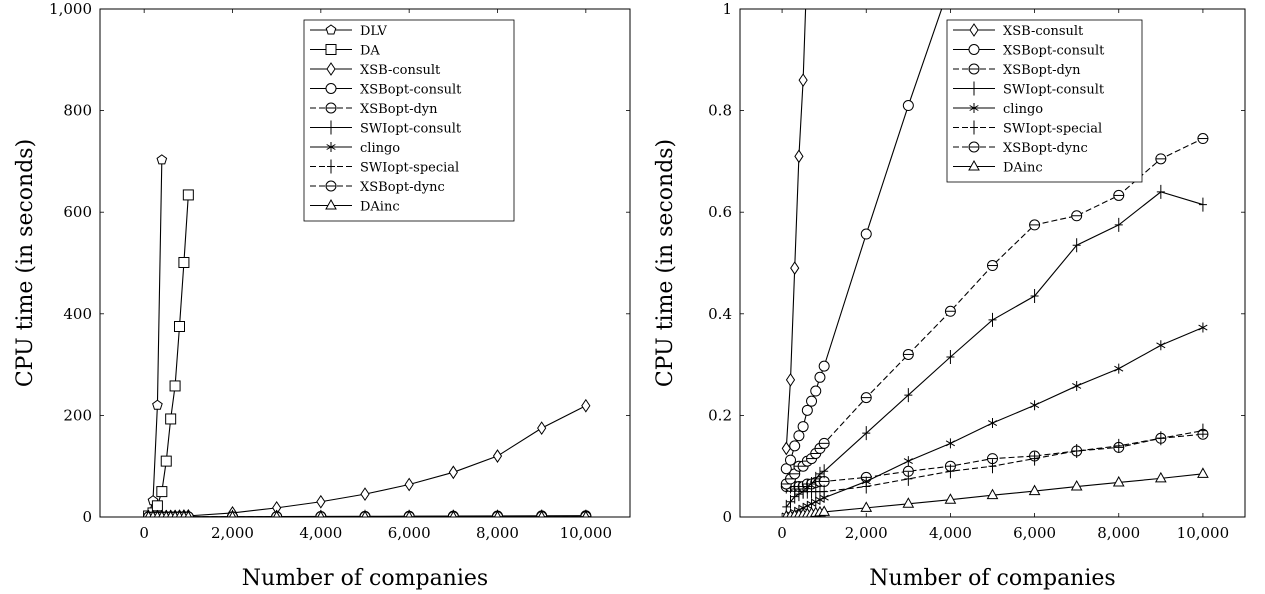 This screenshot has height=594, width=1265. I want to click on data-point-dlv, so click(162, 159).